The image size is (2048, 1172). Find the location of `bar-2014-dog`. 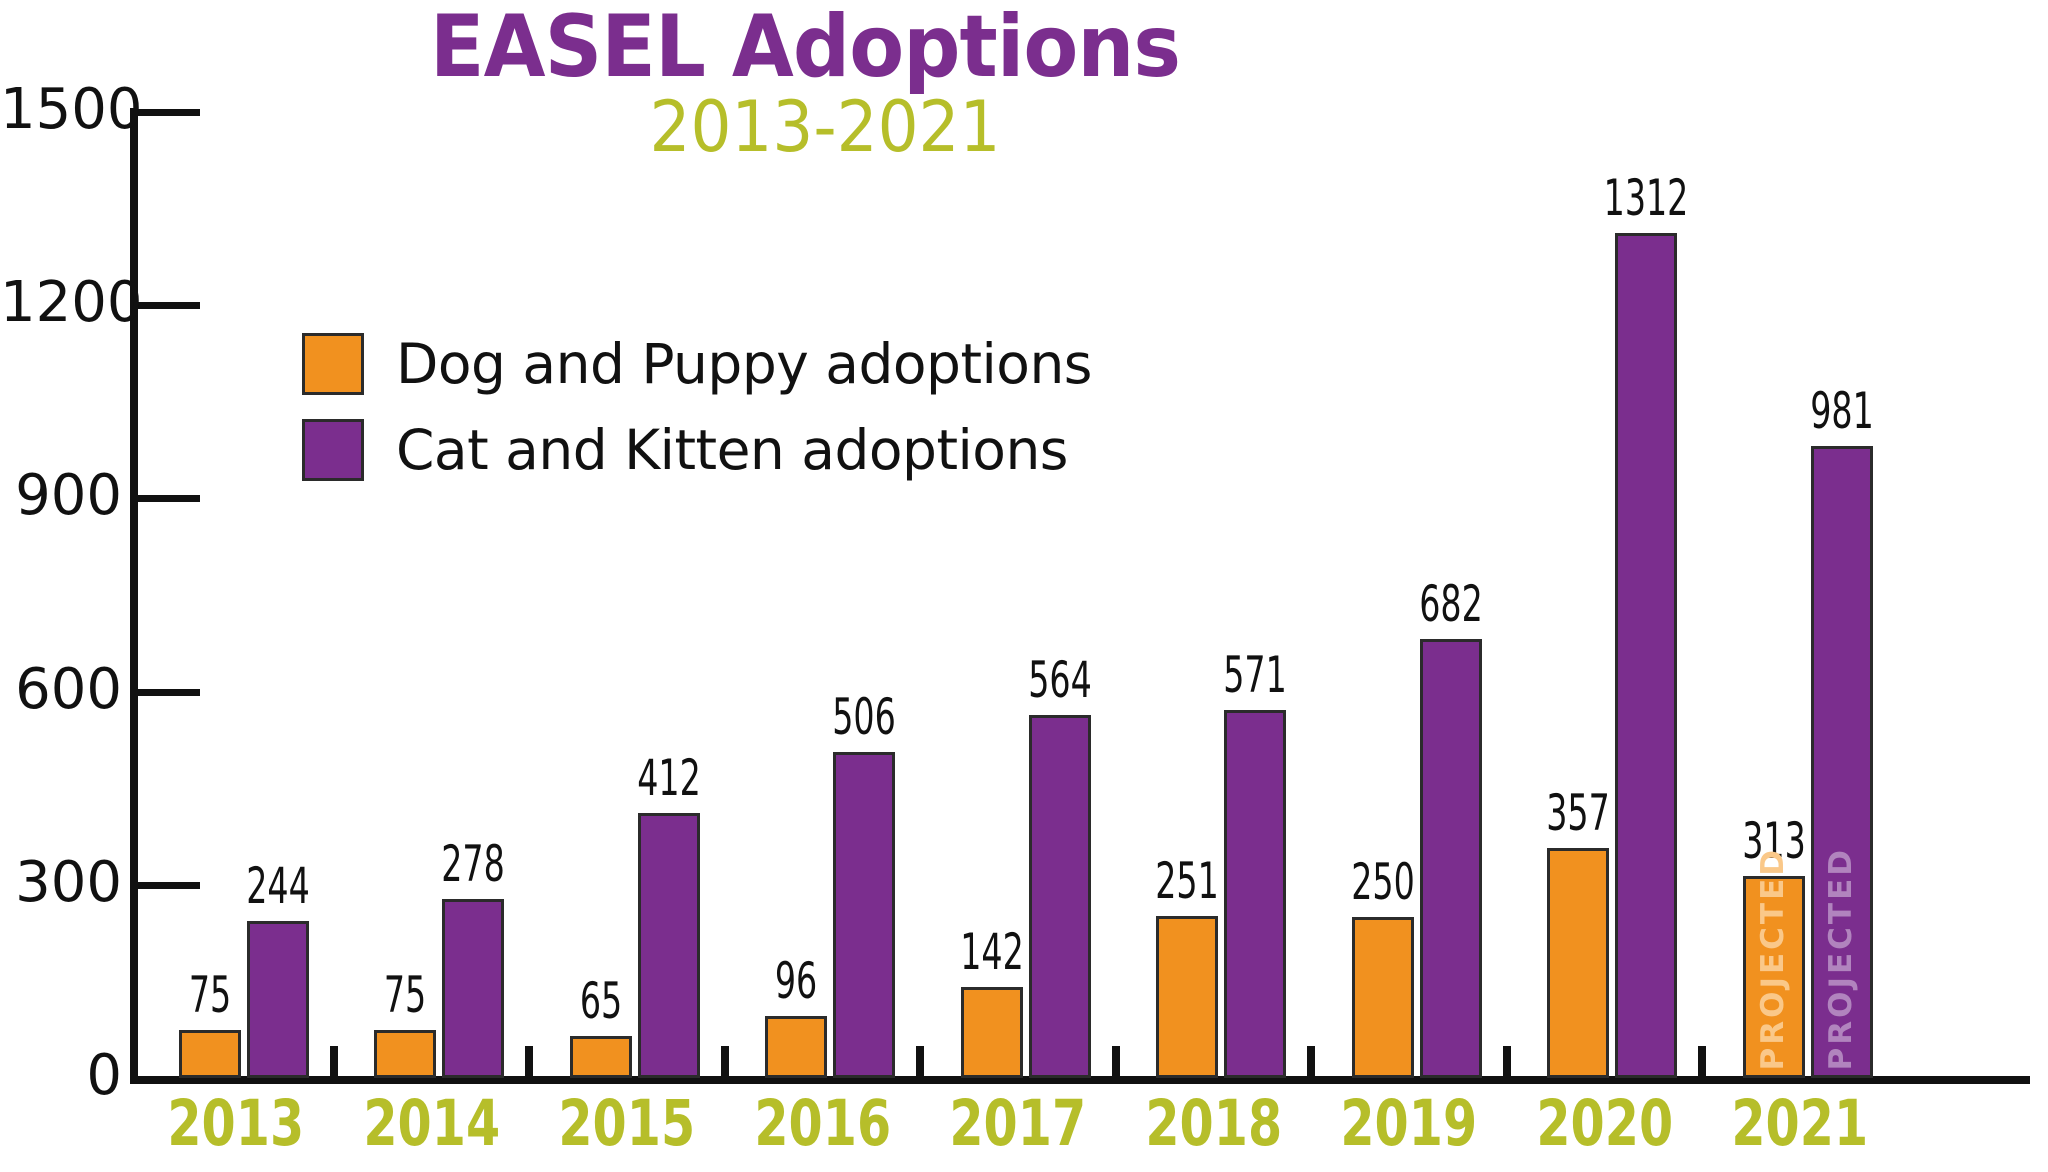

bar-2014-dog is located at coordinates (405, 1053).